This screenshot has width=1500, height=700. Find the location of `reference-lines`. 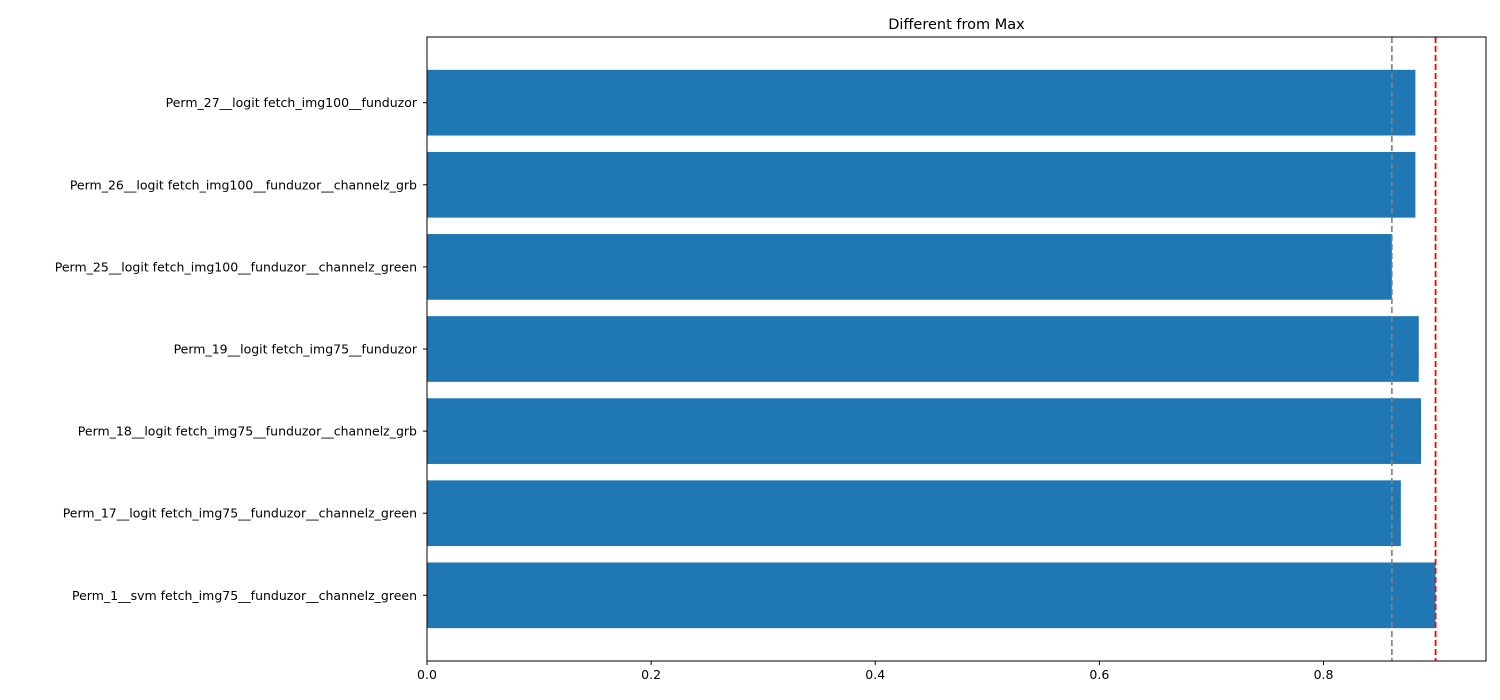

reference-lines is located at coordinates (1414, 349).